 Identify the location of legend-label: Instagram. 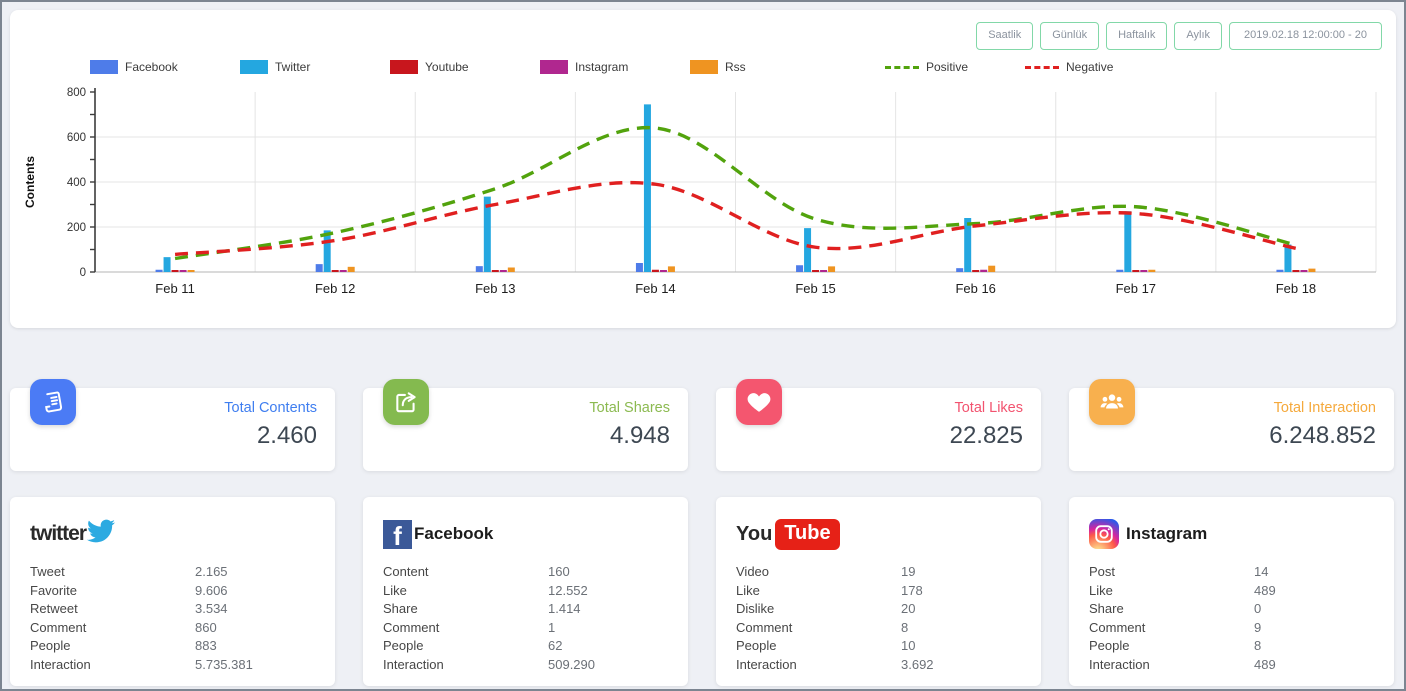
(602, 67).